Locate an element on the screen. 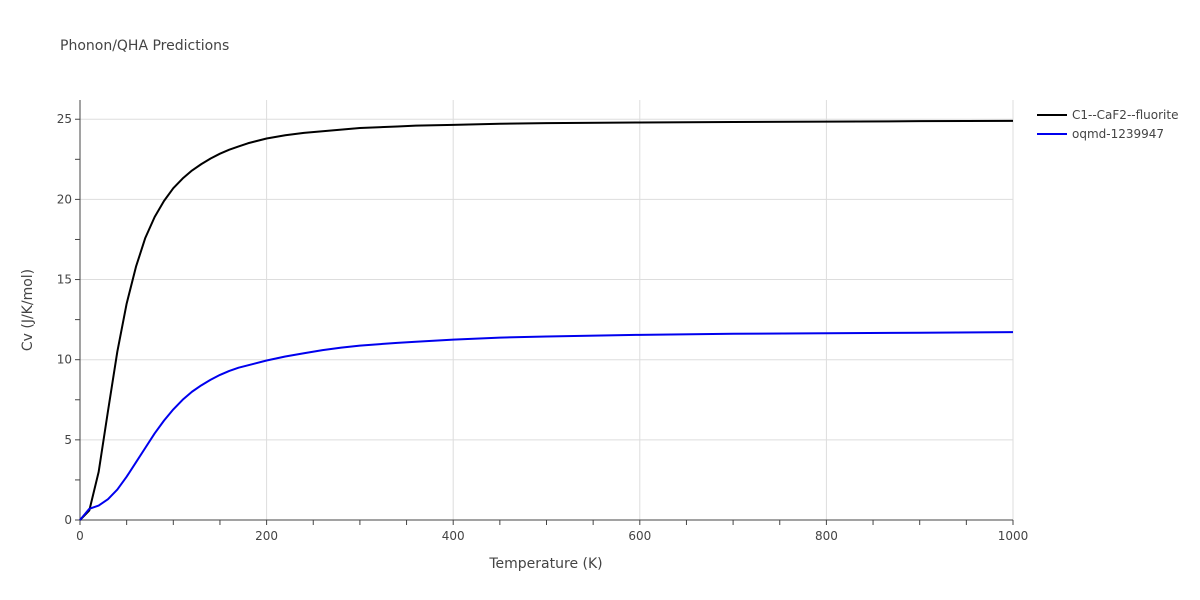  x-tick-label: 0 is located at coordinates (80, 536).